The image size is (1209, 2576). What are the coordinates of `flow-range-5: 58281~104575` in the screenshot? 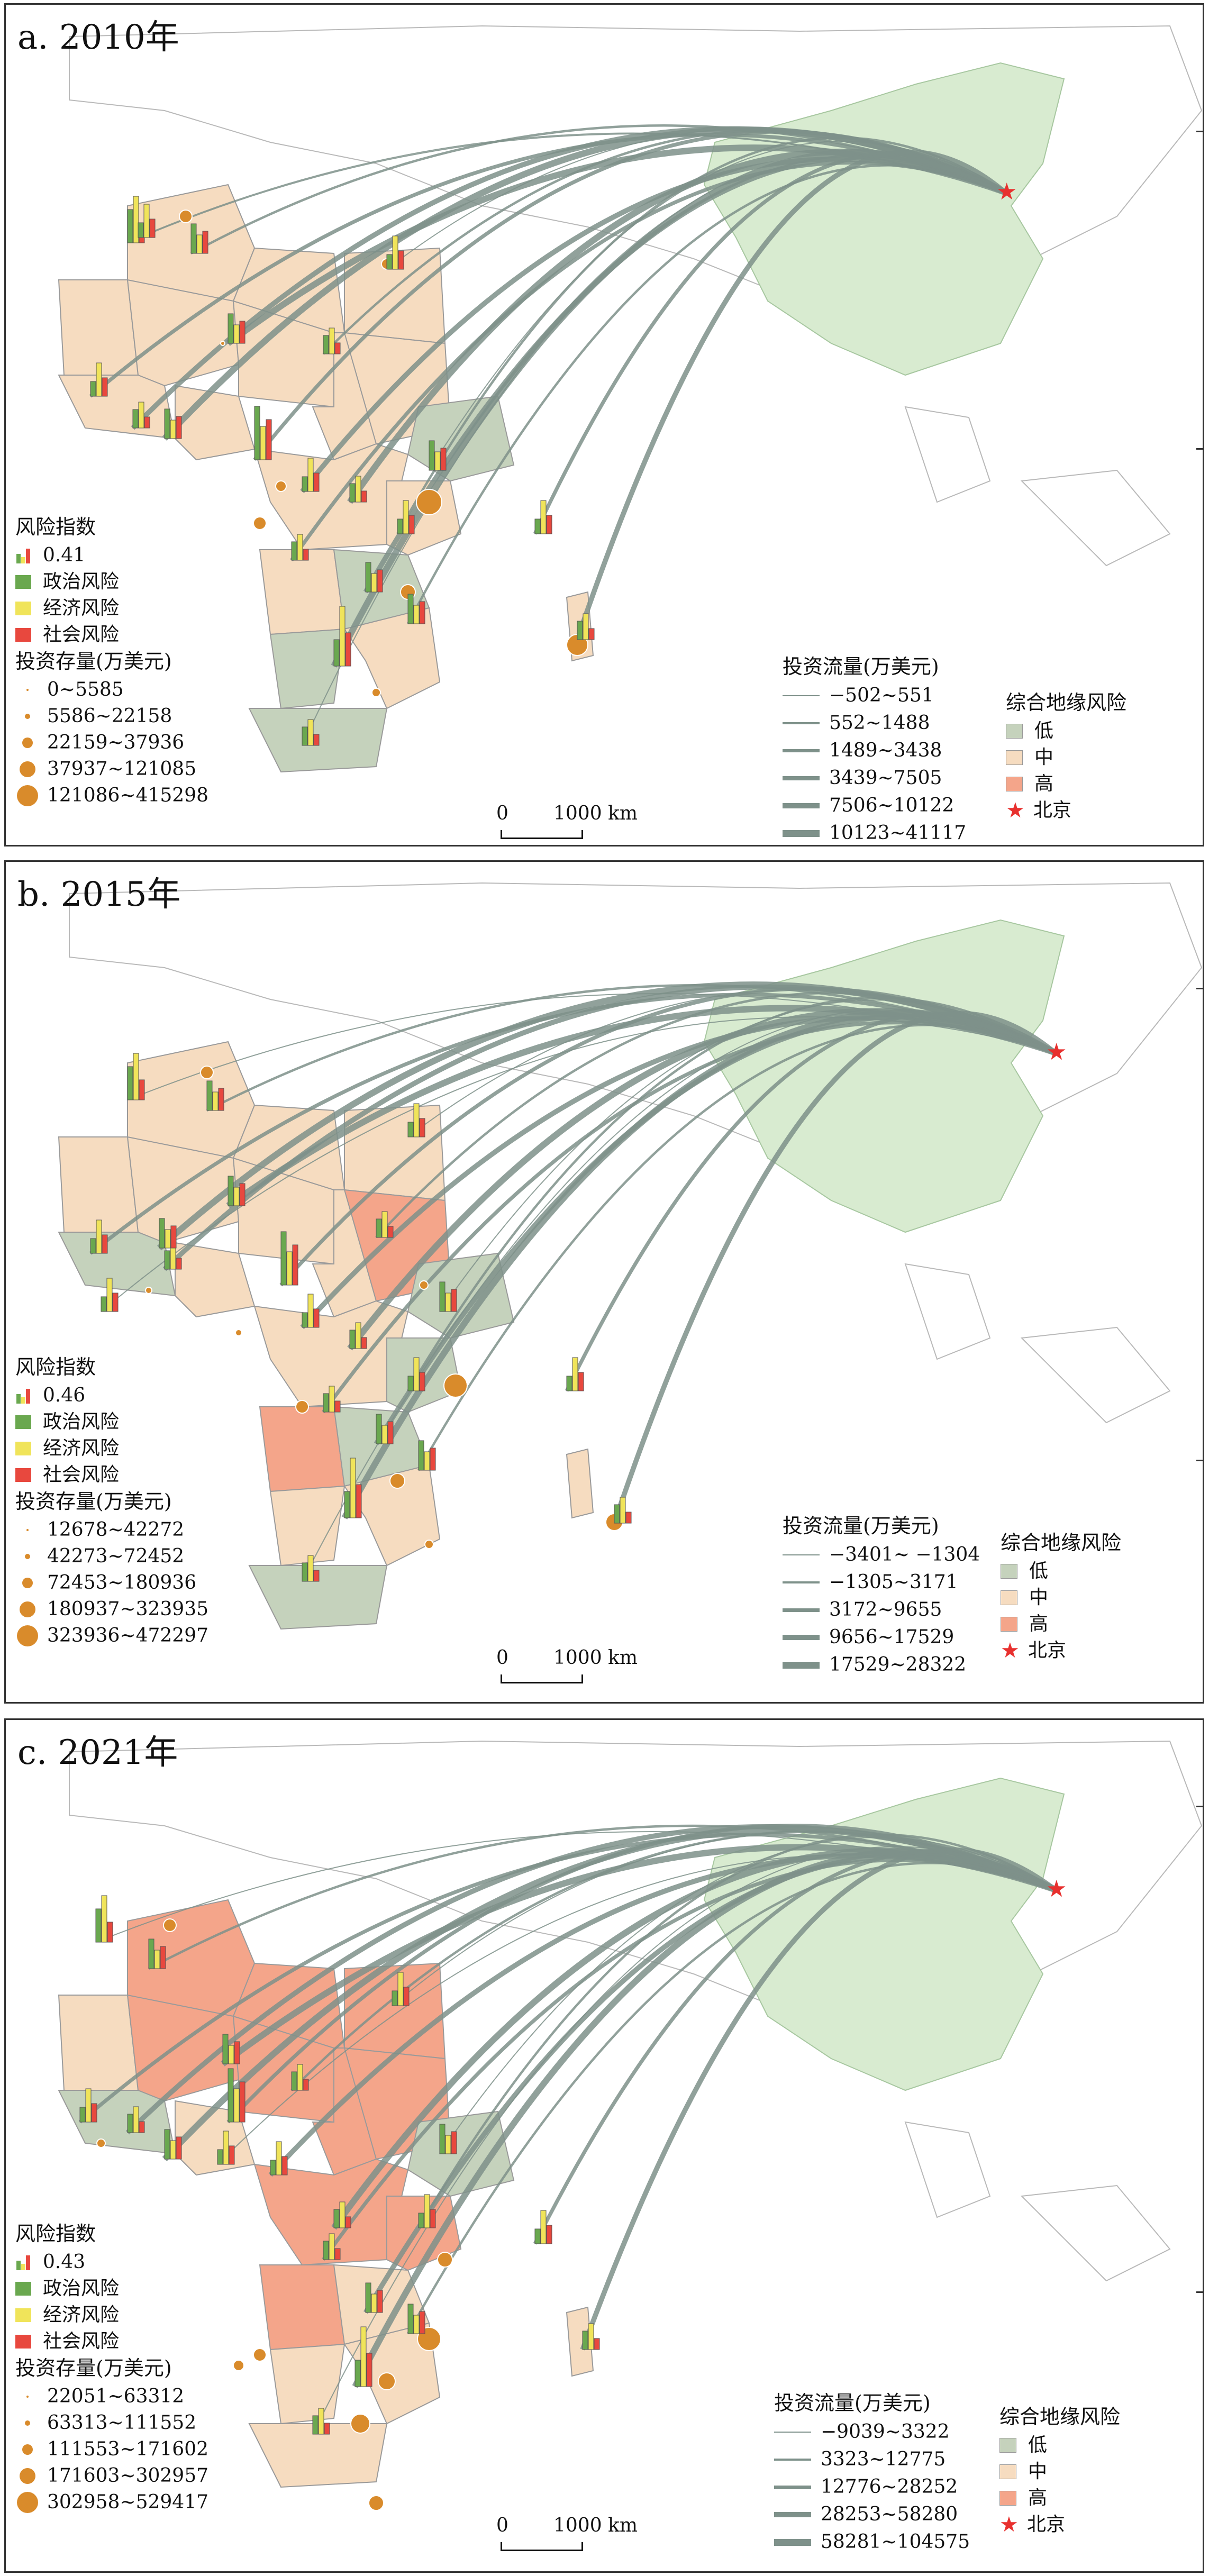 It's located at (895, 2542).